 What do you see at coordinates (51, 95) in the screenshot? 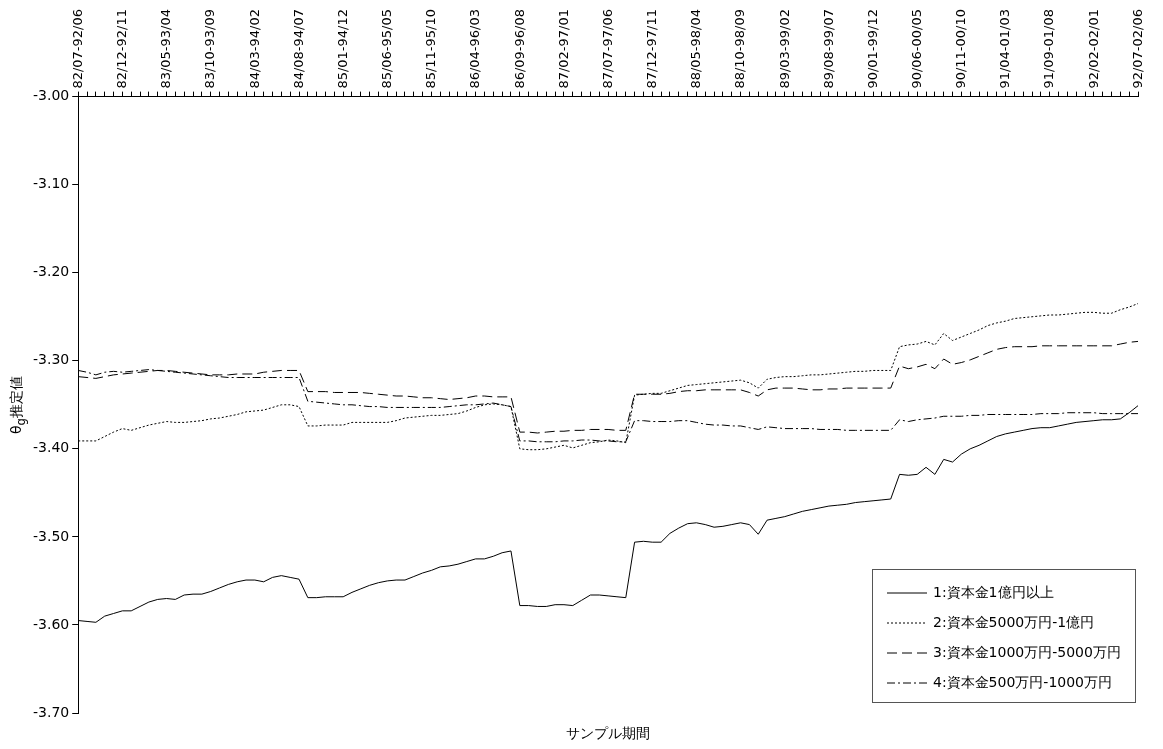
I see `y-tick-label: -3.00` at bounding box center [51, 95].